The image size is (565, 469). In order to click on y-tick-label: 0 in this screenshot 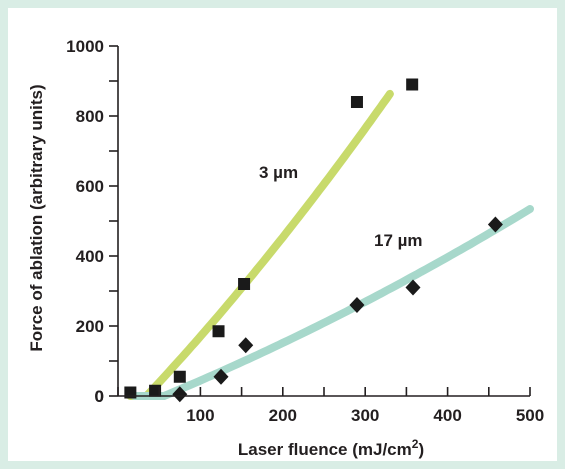, I will do `click(99, 396)`.